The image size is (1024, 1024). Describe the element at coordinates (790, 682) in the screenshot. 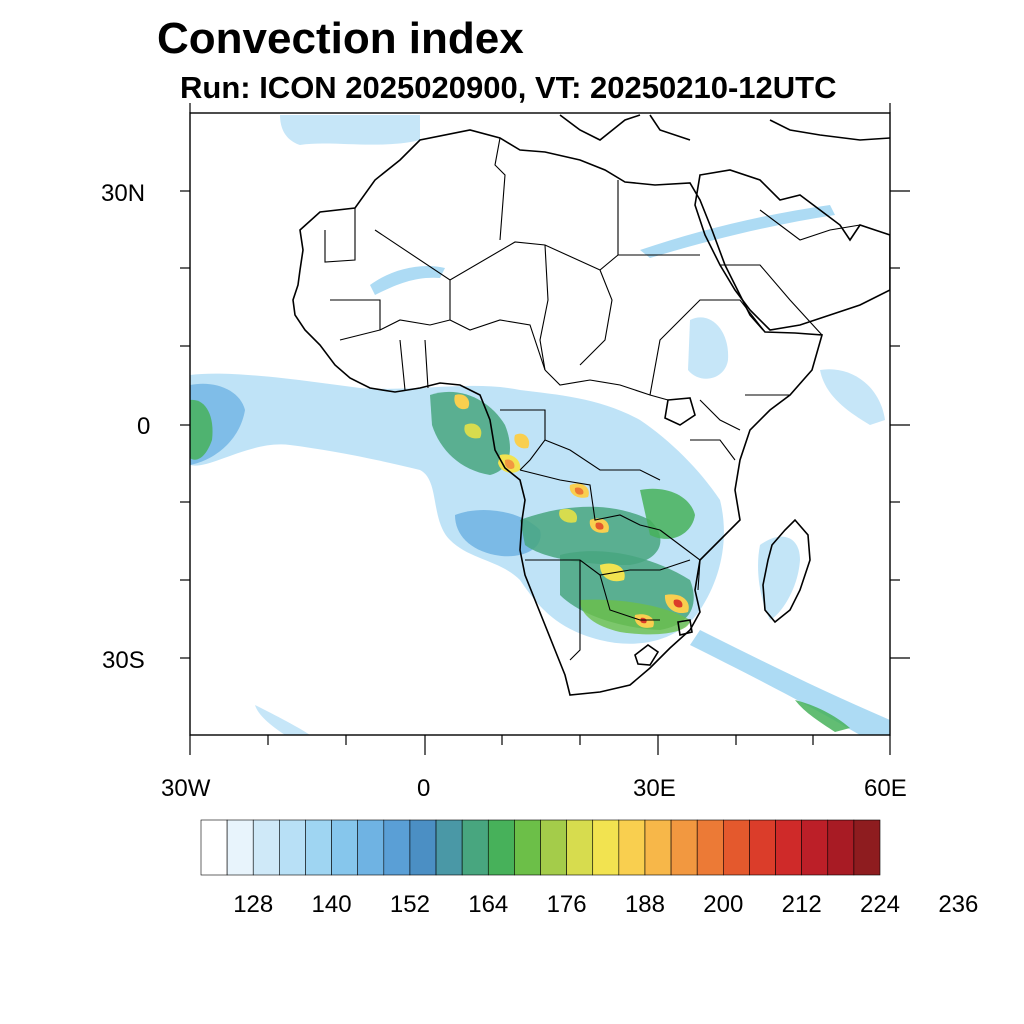

I see `convection-area-southern-ocean` at that location.